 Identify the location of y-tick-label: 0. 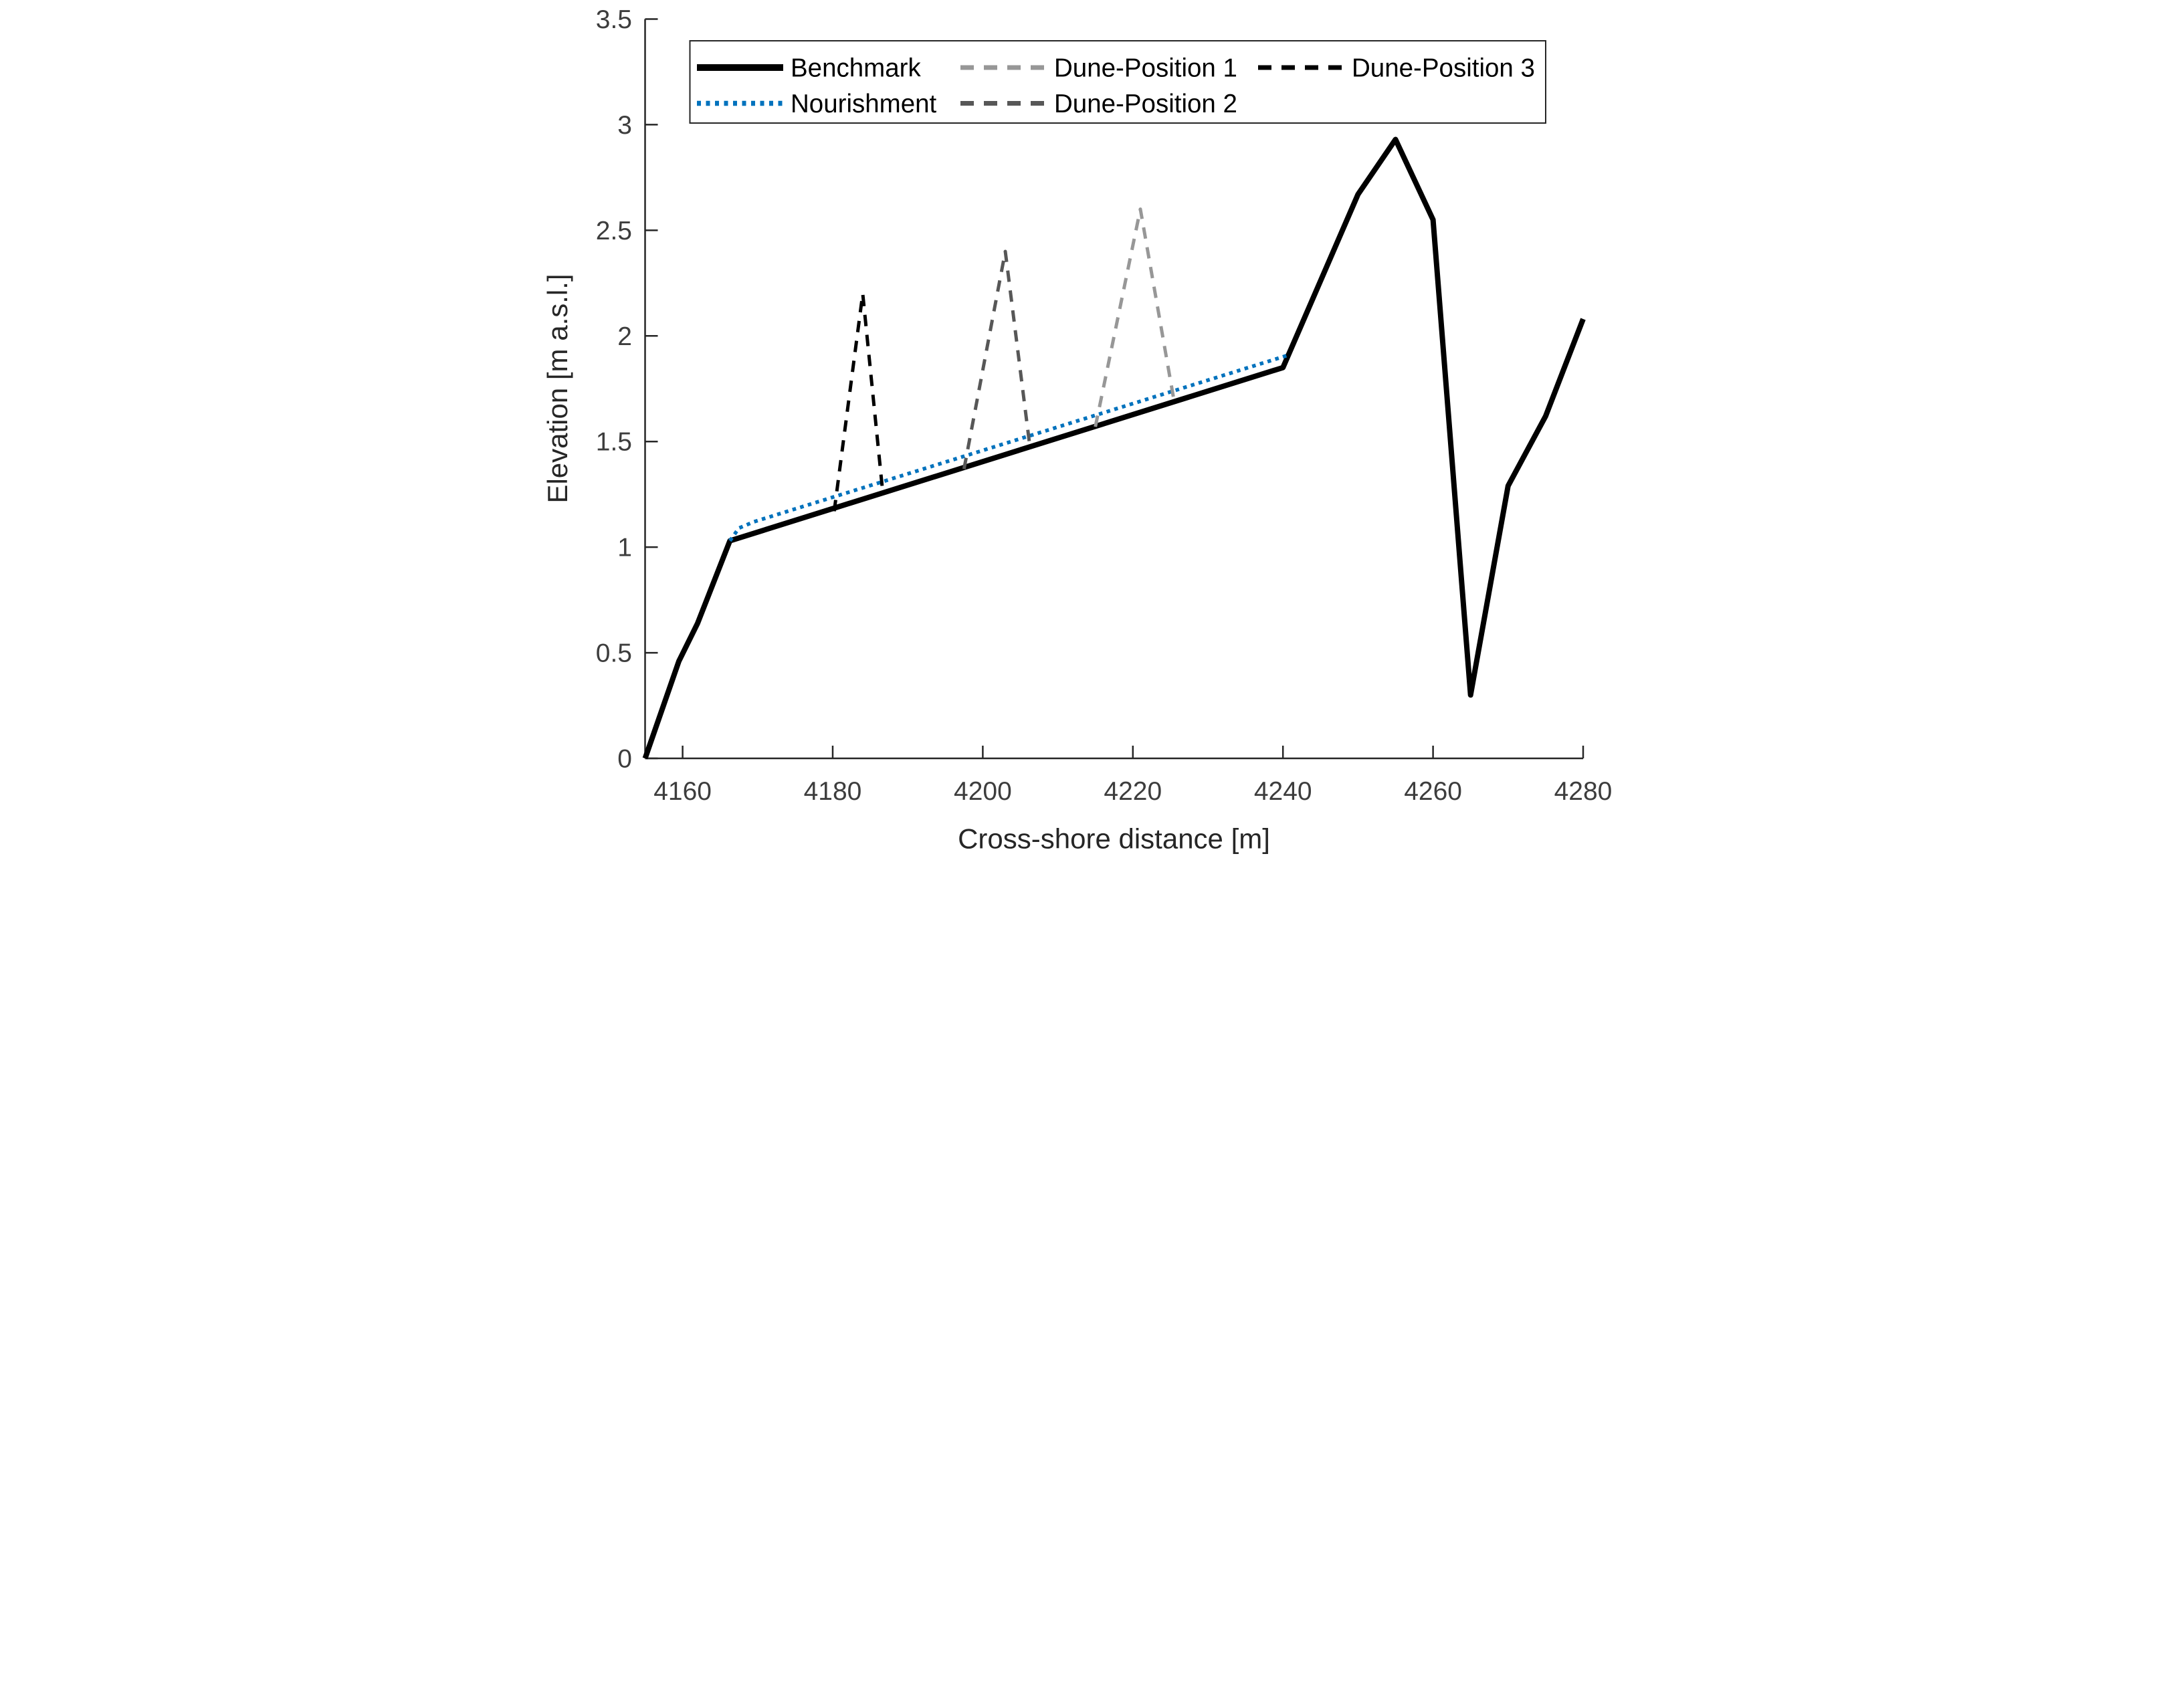
(624, 759).